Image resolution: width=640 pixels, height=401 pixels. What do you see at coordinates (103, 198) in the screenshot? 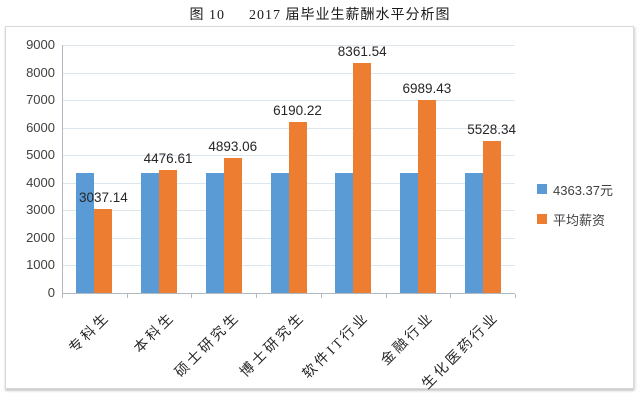
I see `data-label-专科生: 3037.14` at bounding box center [103, 198].